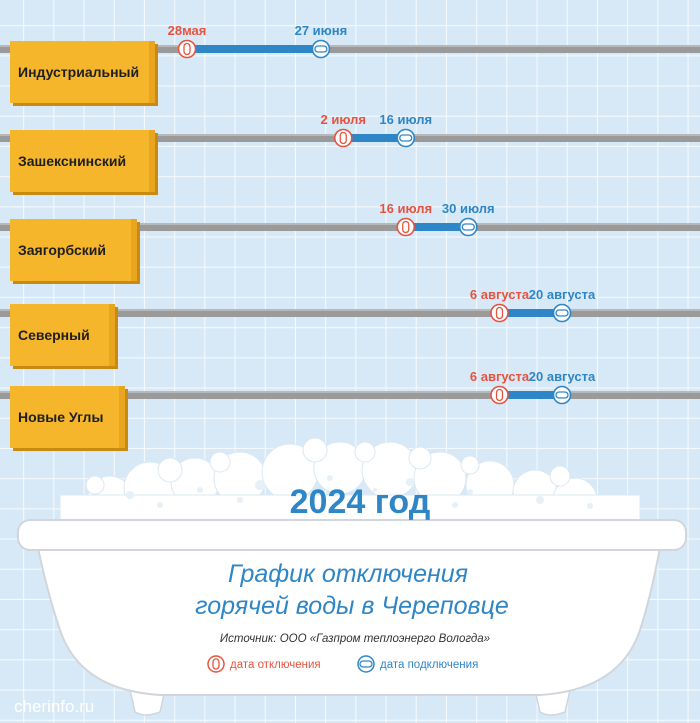  Describe the element at coordinates (54, 335) in the screenshot. I see `district-name: Северный` at that location.